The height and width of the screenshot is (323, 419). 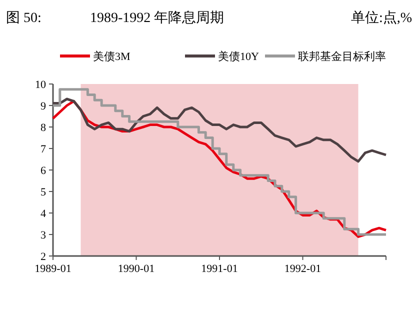 I want to click on y-tick-label: 7, so click(x=43, y=150).